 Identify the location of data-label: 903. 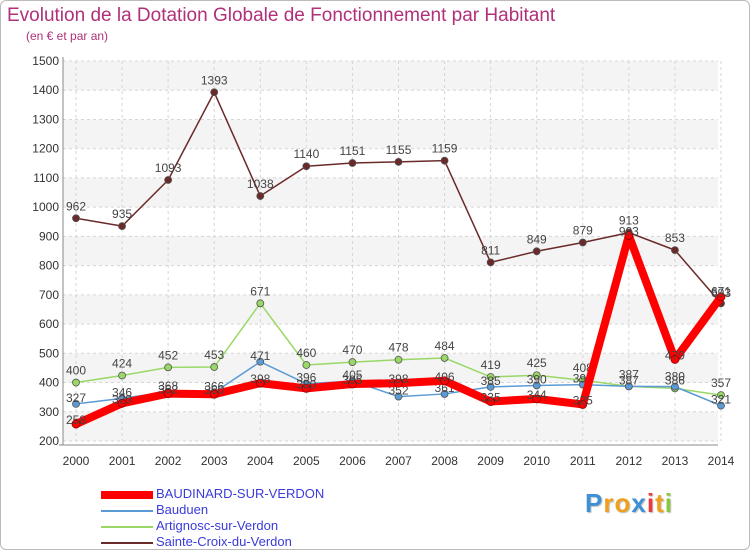
(629, 232).